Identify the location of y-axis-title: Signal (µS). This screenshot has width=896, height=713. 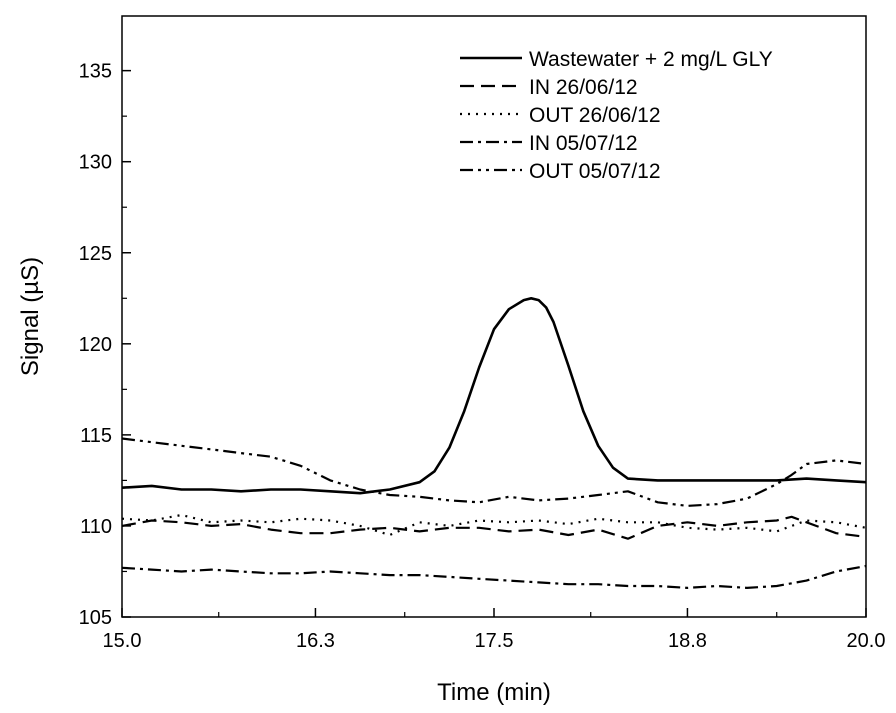
(30, 316).